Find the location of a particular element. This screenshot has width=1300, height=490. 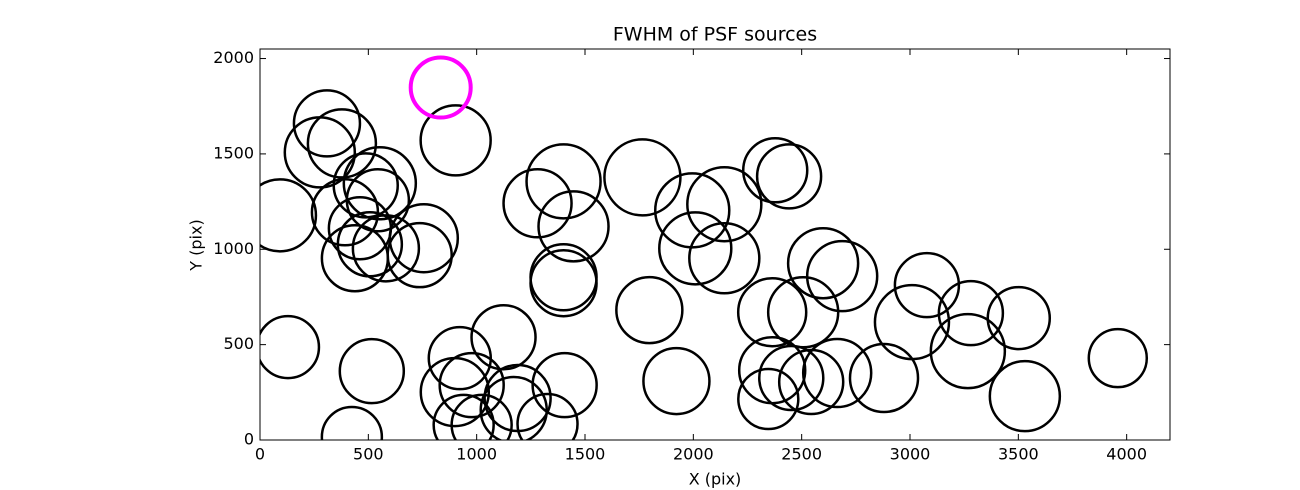

x-tick-label: 3000 is located at coordinates (910, 454).